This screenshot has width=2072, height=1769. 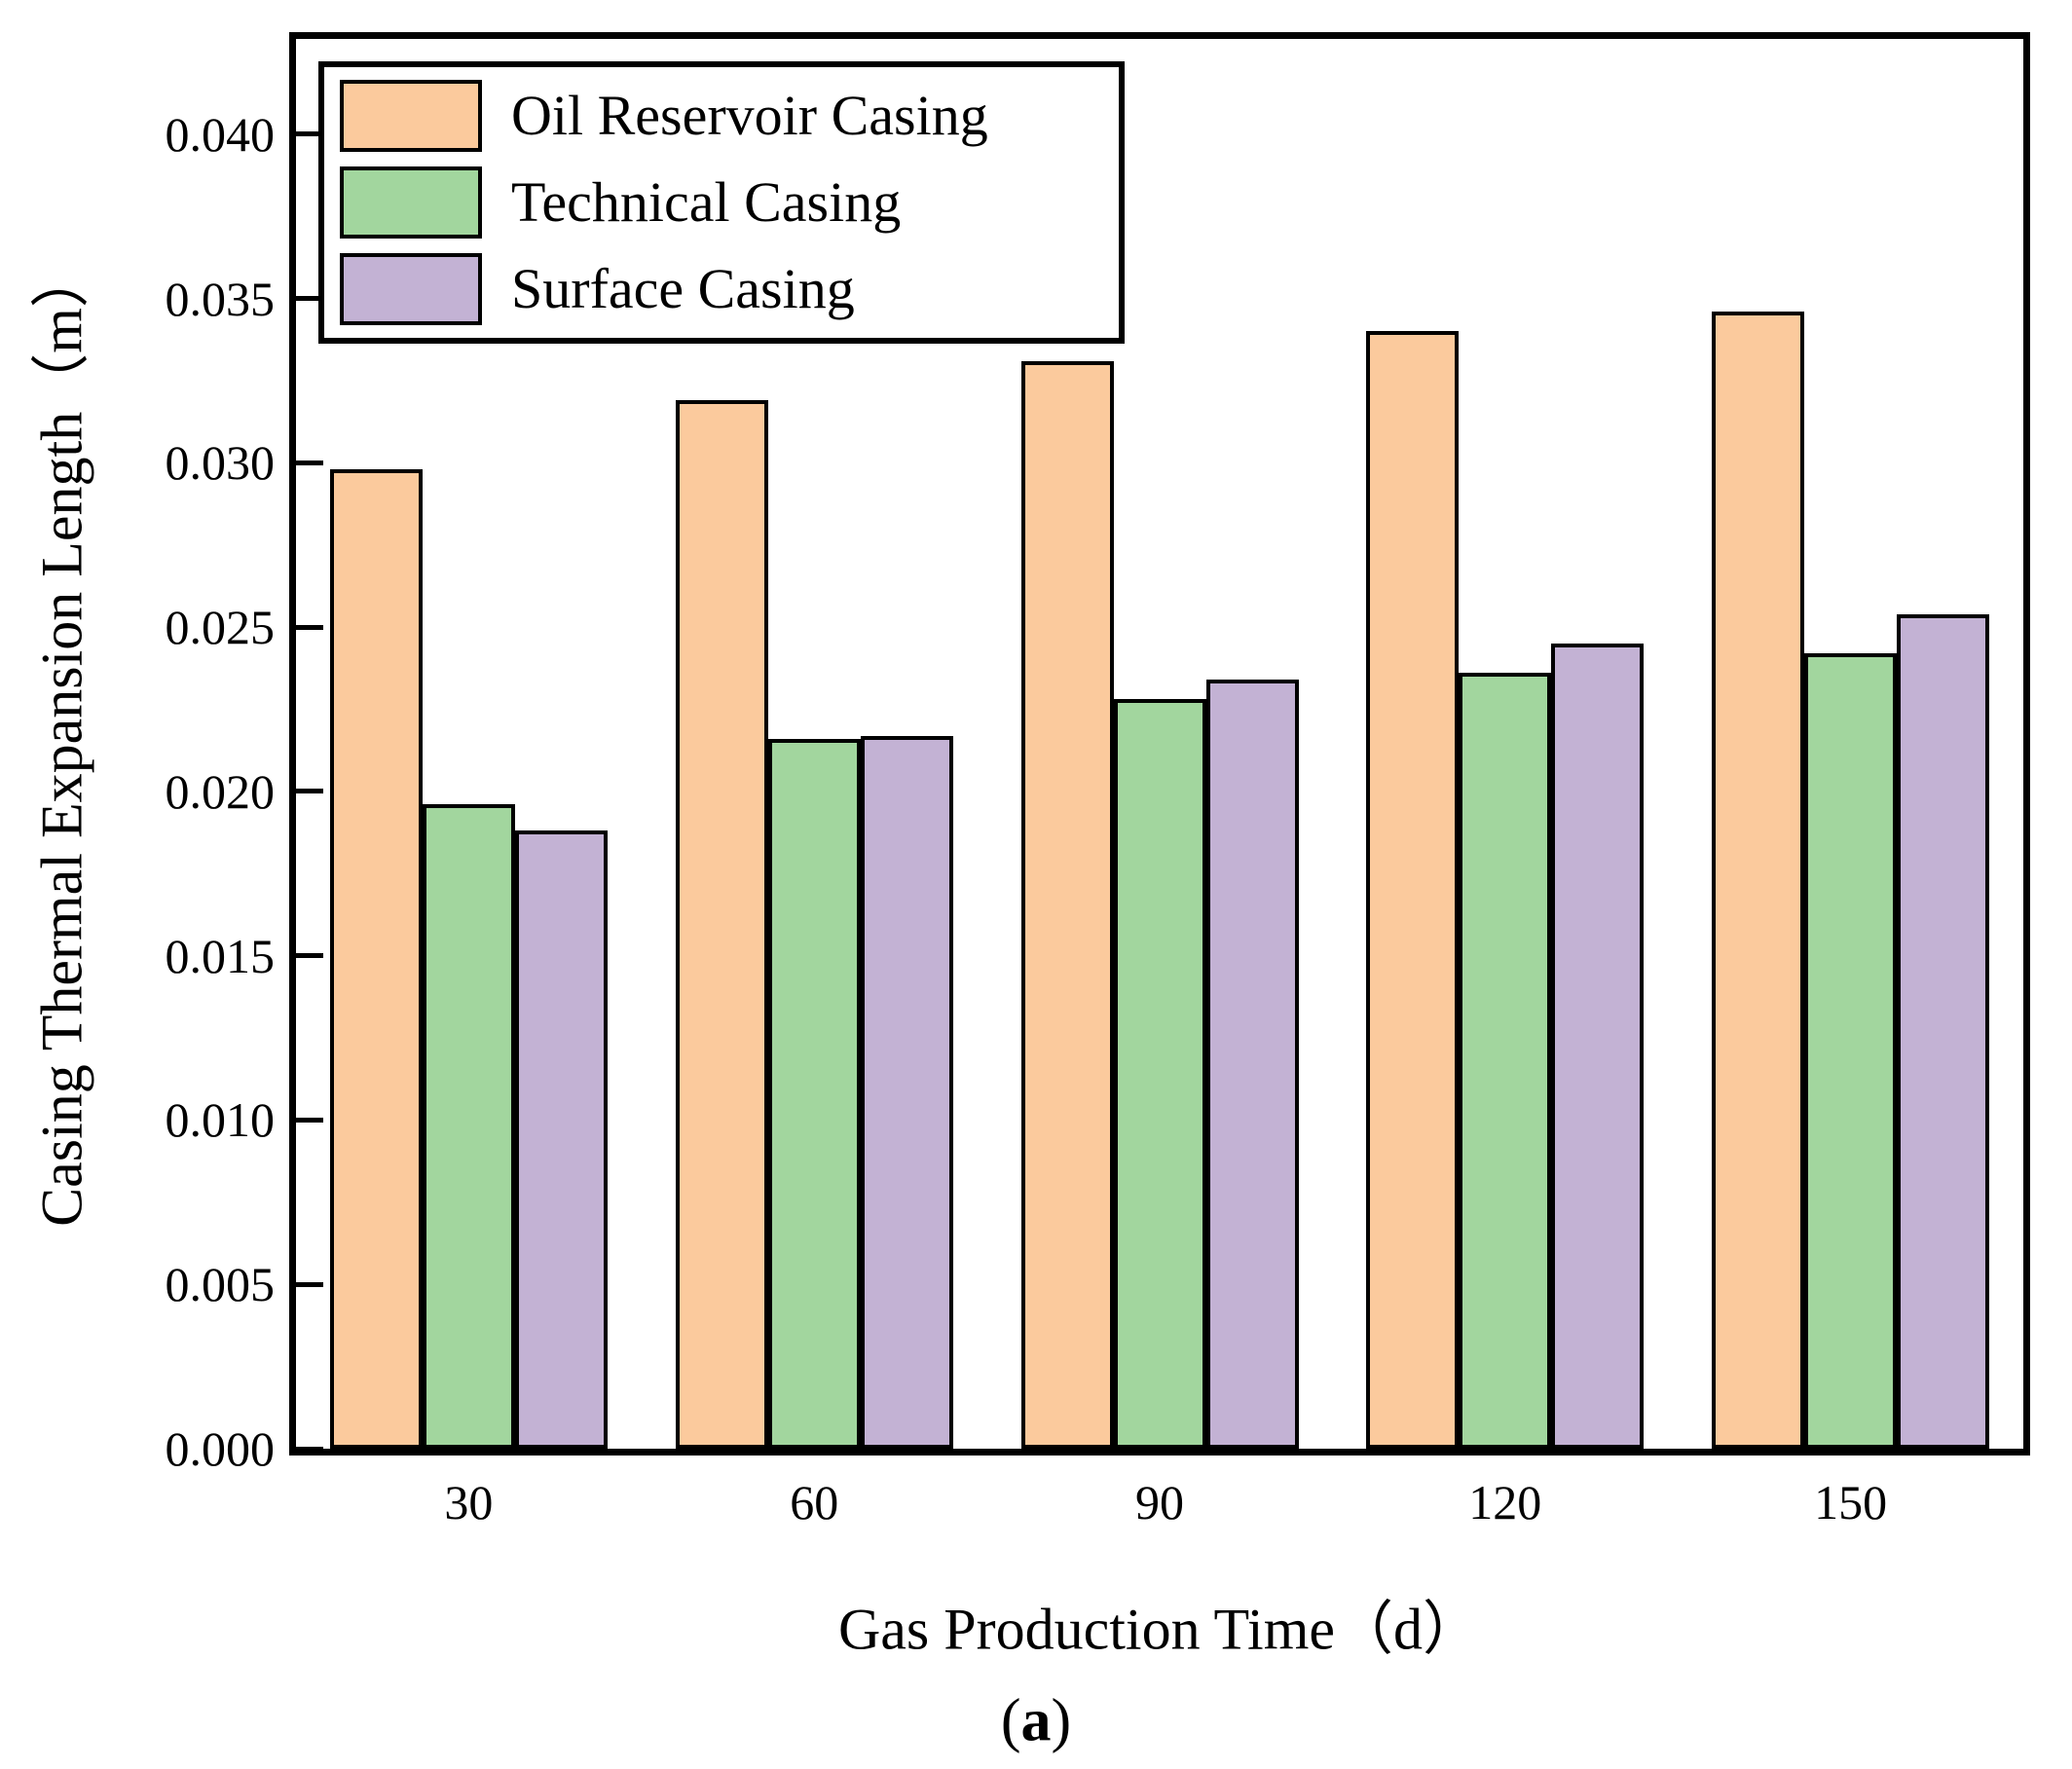 I want to click on y-tick-label: 0.030, so click(x=220, y=463).